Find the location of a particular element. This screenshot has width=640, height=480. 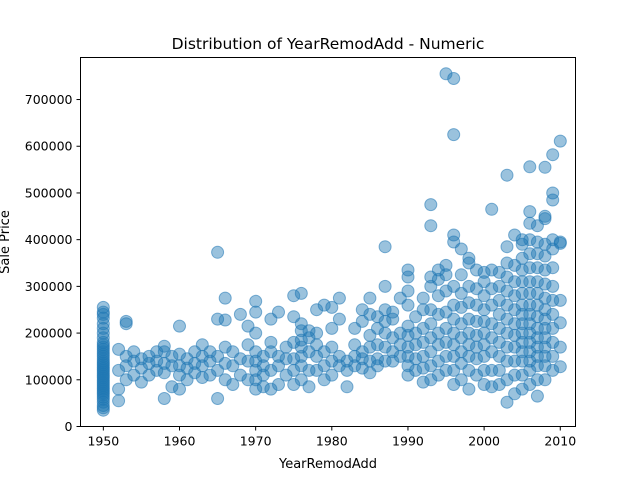

x-tick-label: 2000 is located at coordinates (484, 441).